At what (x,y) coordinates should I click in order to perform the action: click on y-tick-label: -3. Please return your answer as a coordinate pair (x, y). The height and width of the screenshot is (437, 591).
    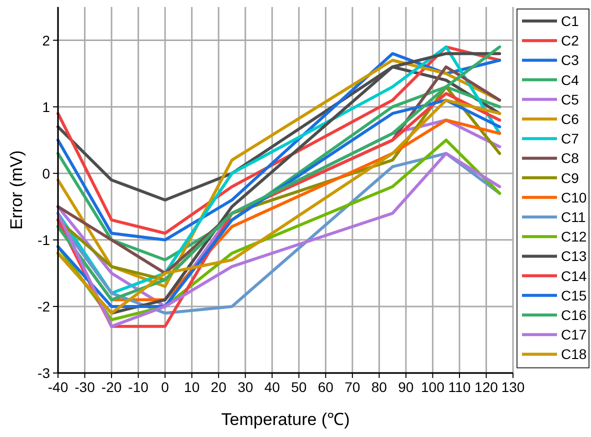
    Looking at the image, I should click on (44, 373).